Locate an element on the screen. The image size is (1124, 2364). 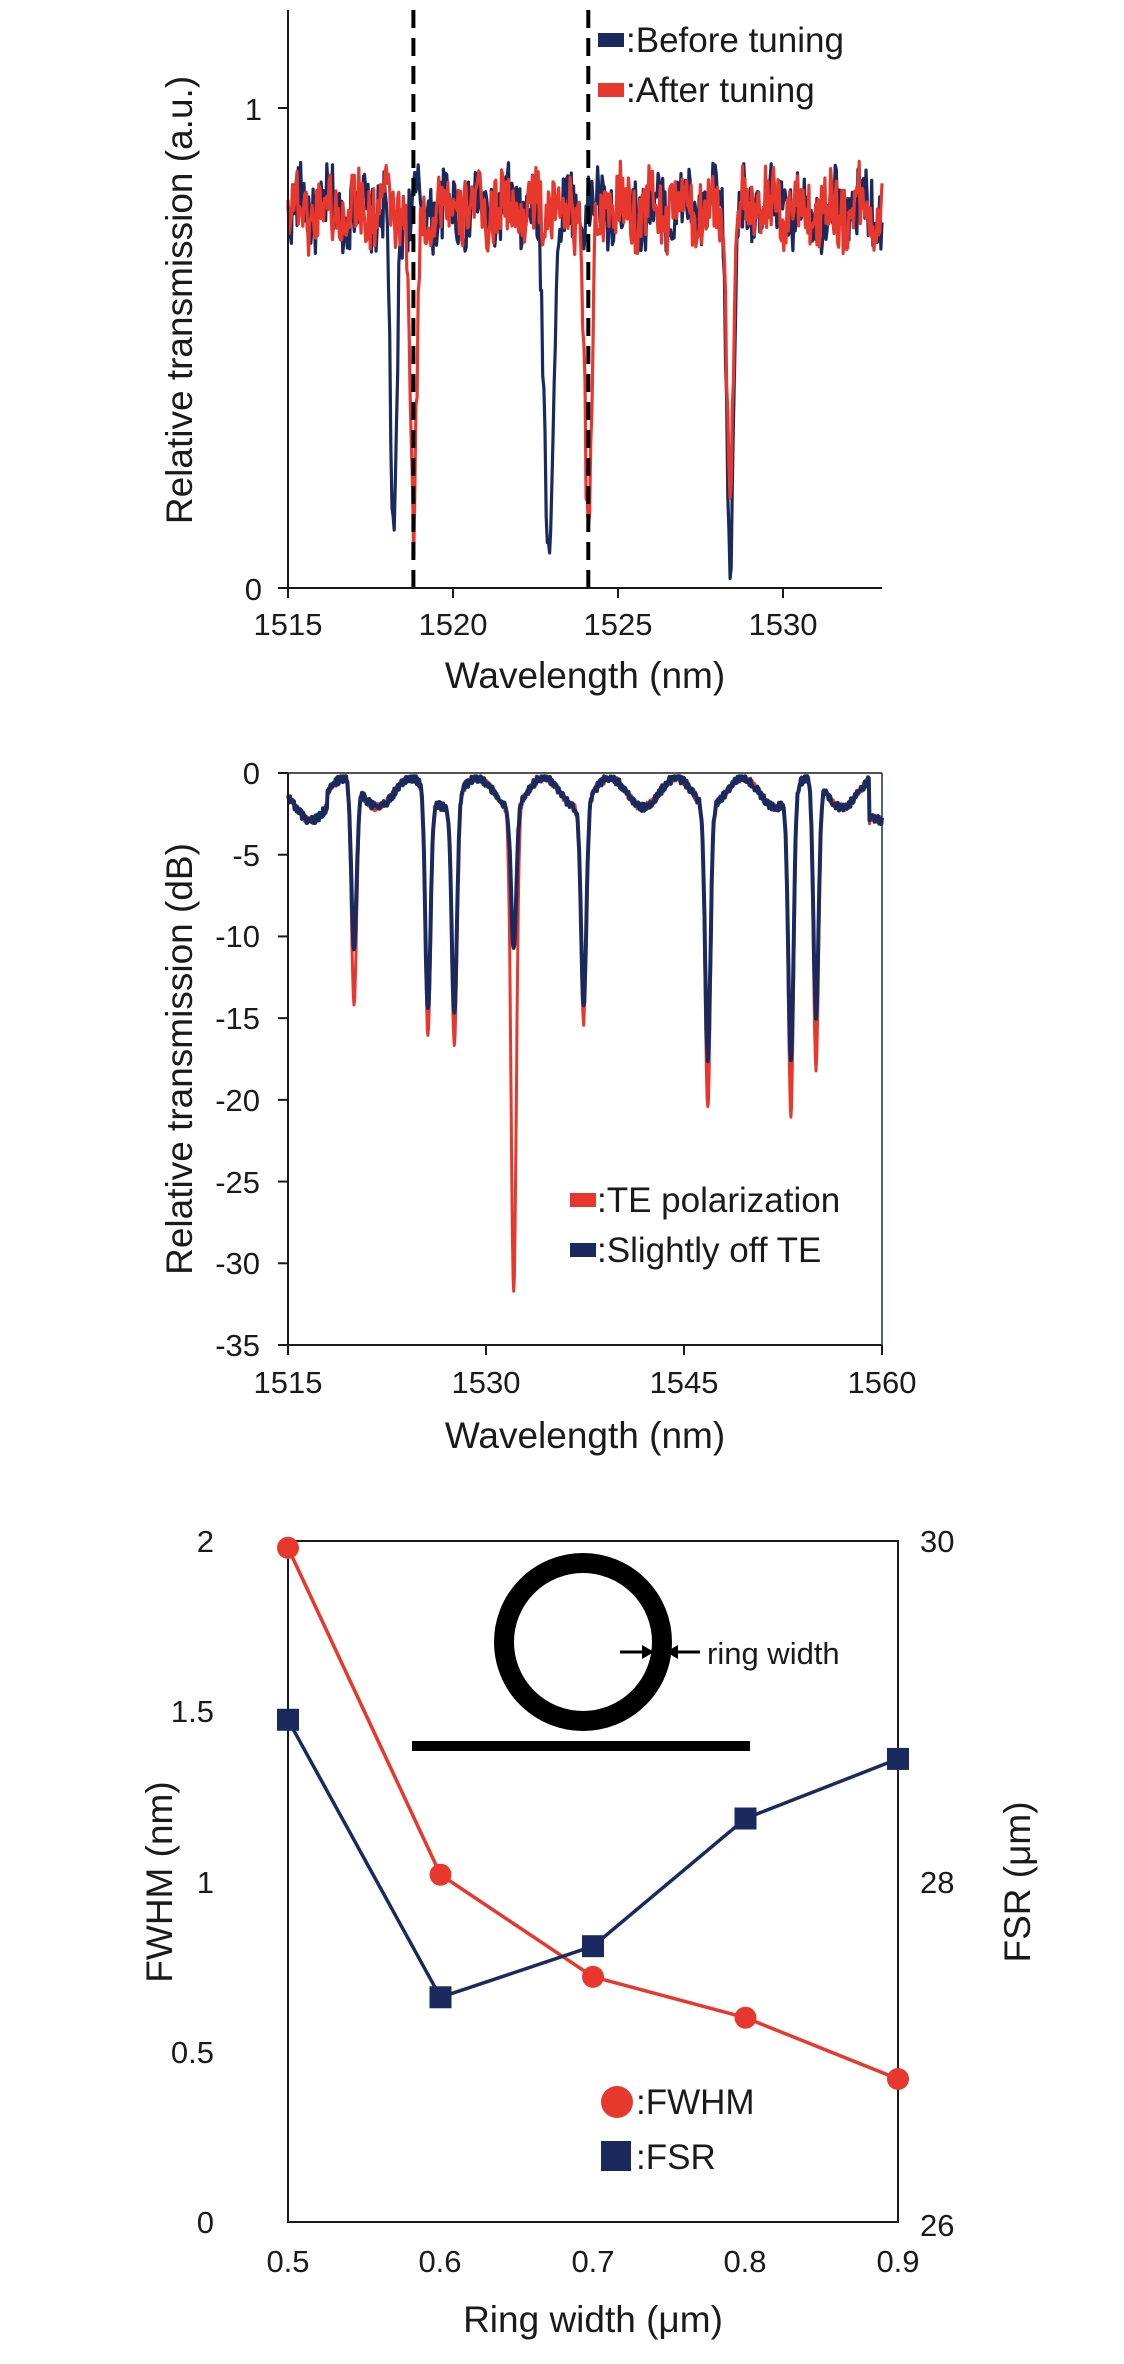
chart-3-y-tick-label: 0.5 is located at coordinates (192, 2052).